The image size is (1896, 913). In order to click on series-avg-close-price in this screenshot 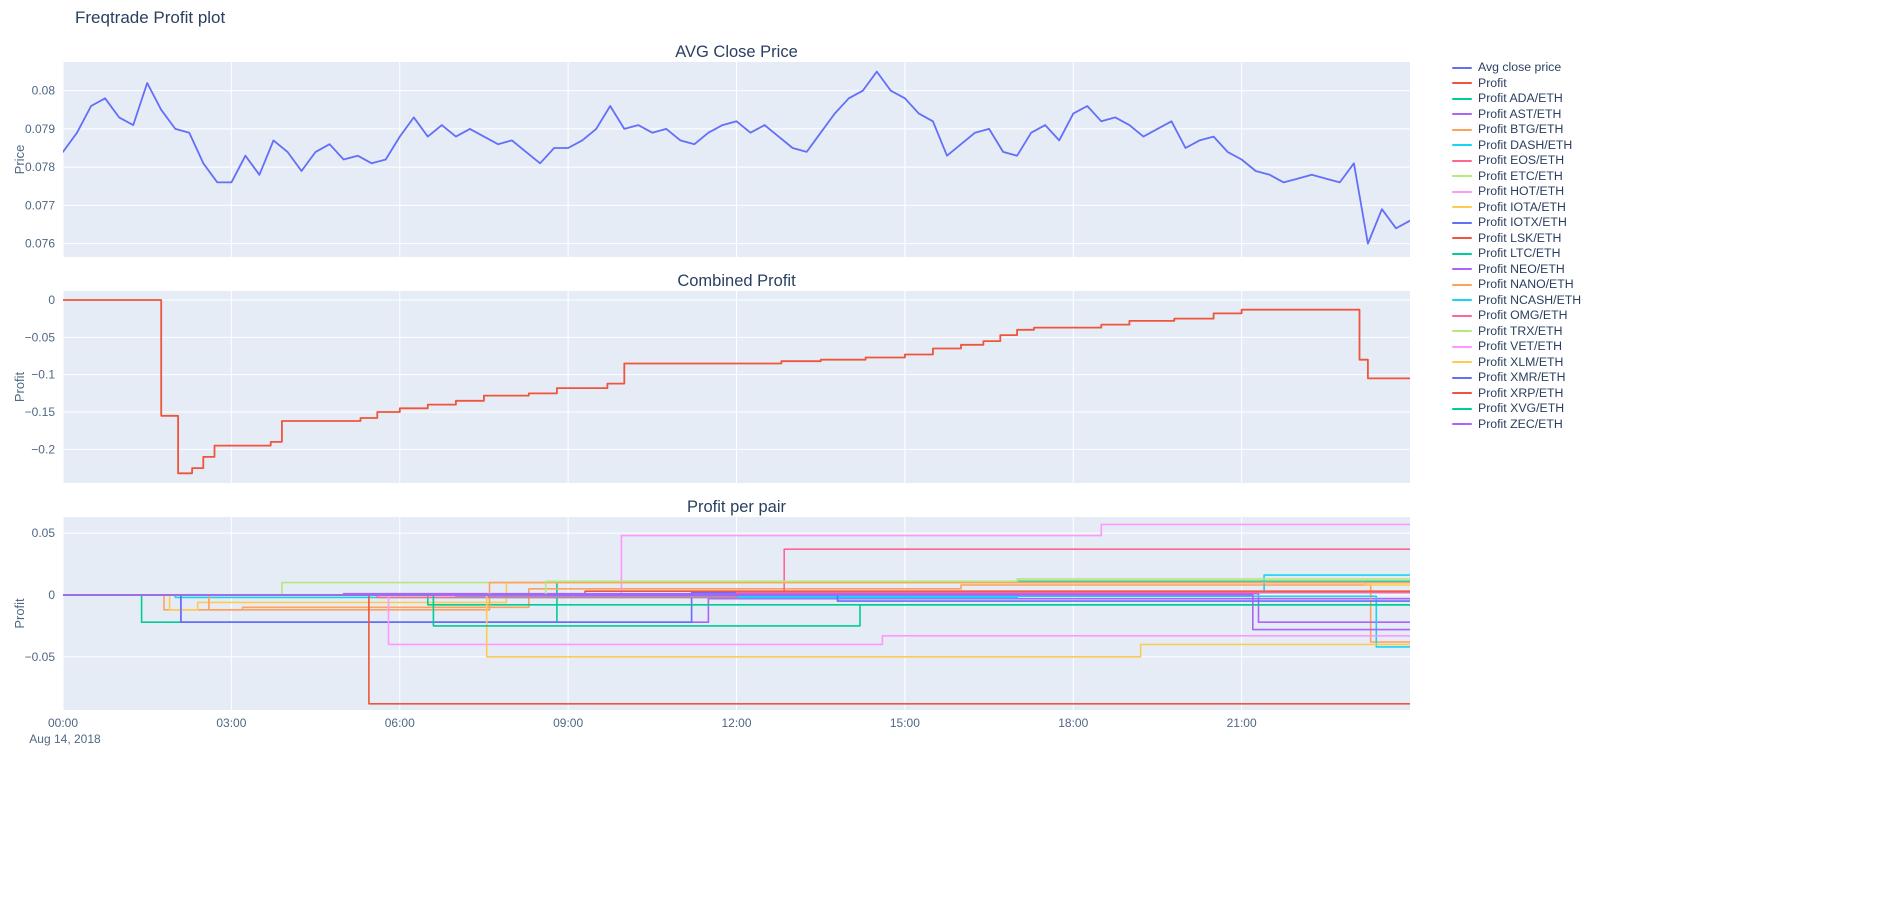, I will do `click(736, 157)`.